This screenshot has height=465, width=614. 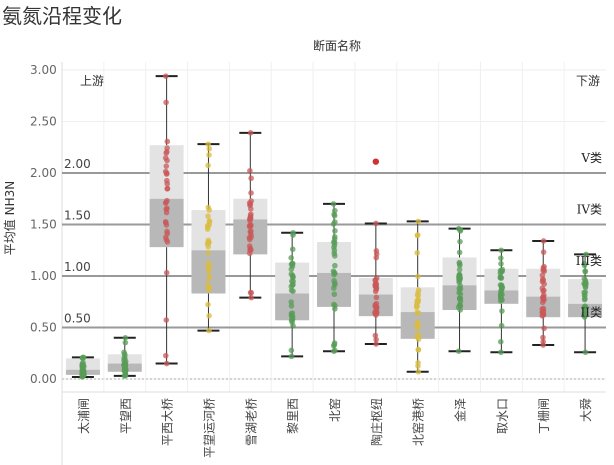 What do you see at coordinates (293, 416) in the screenshot?
I see `x-category-label: 黎里西` at bounding box center [293, 416].